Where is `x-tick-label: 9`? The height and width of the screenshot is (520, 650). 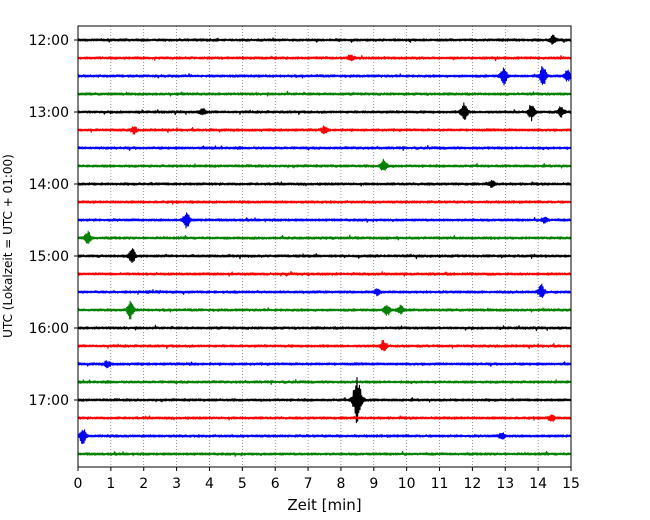
x-tick-label: 9 is located at coordinates (373, 484).